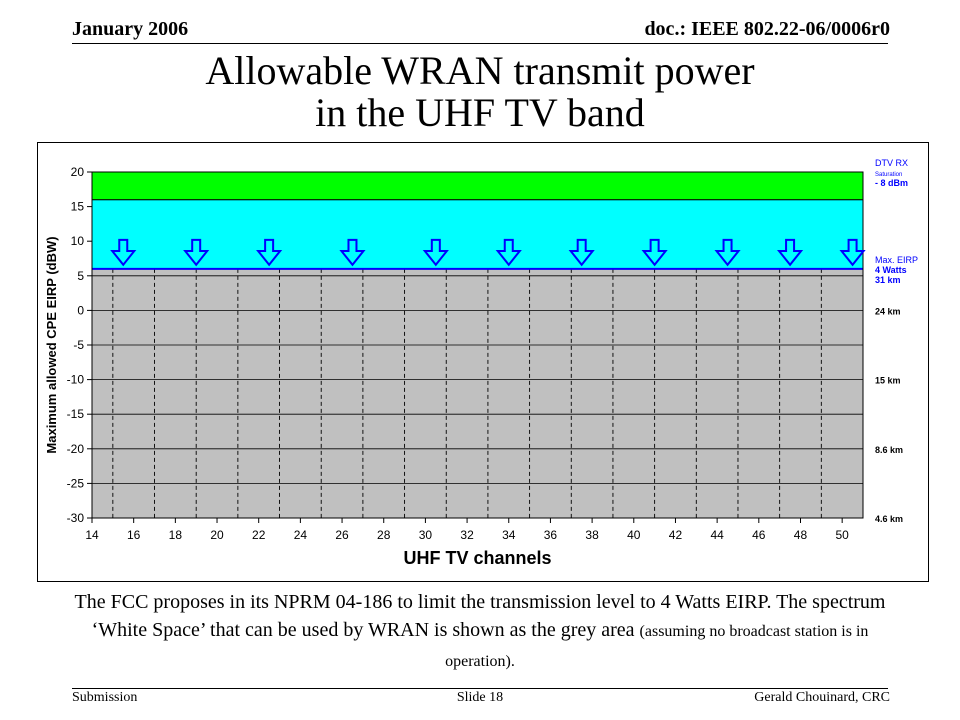 This screenshot has width=960, height=720. I want to click on right-label: 4 Watts, so click(891, 270).